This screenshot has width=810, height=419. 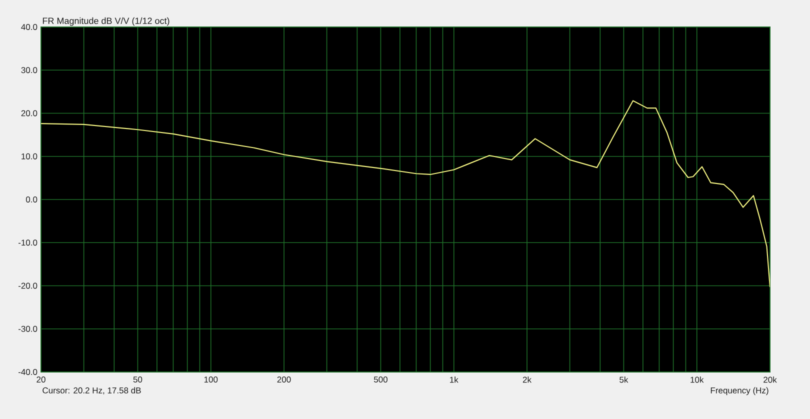 I want to click on y-tick-label: -20.0, so click(x=28, y=285).